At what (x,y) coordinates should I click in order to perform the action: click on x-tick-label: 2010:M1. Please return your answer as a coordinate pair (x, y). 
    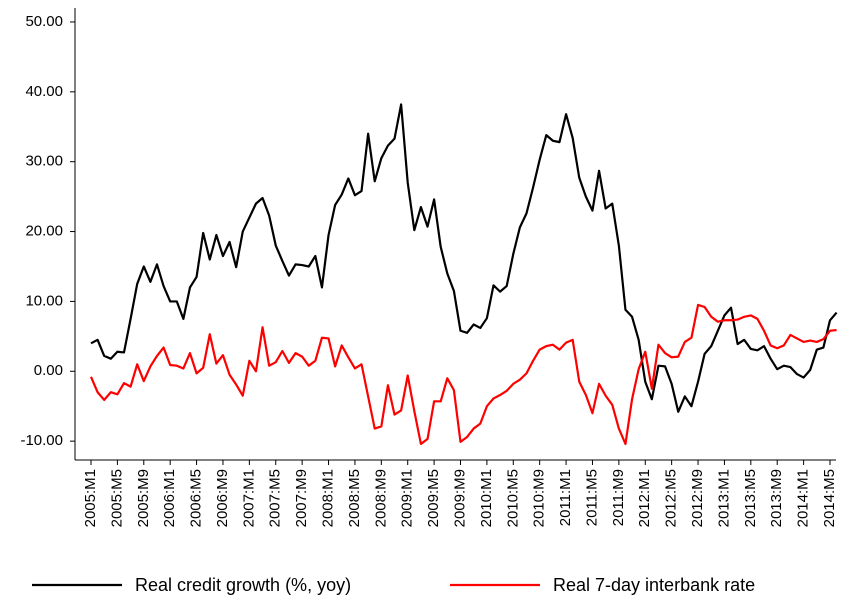
    Looking at the image, I should click on (486, 498).